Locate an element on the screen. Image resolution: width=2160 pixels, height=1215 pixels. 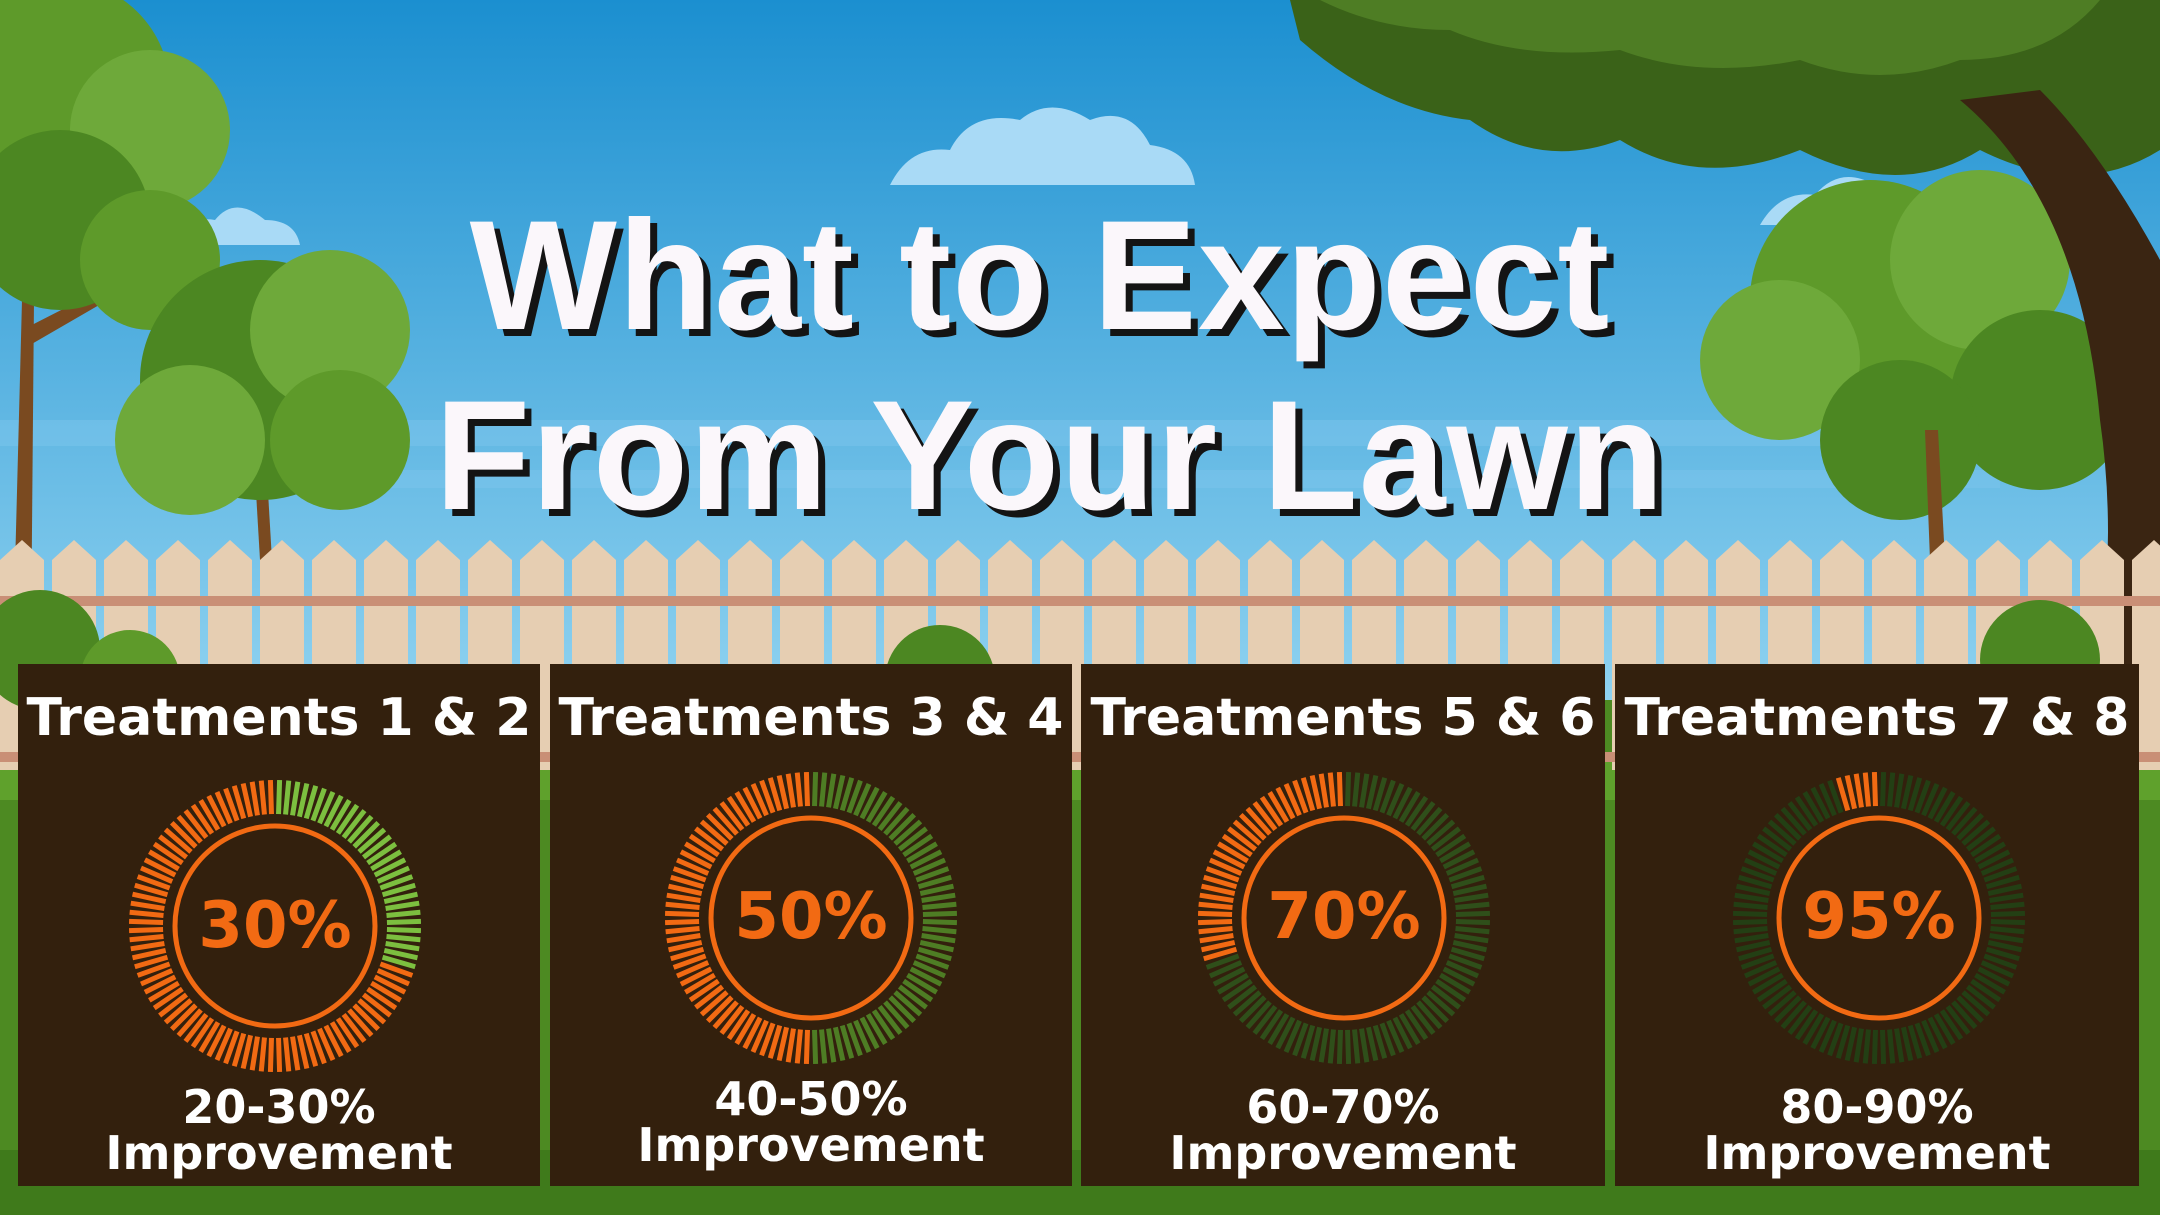
treatment-card-4: Treatments 7 & 8 95% 80-90% Improvement is located at coordinates (1877, 925).